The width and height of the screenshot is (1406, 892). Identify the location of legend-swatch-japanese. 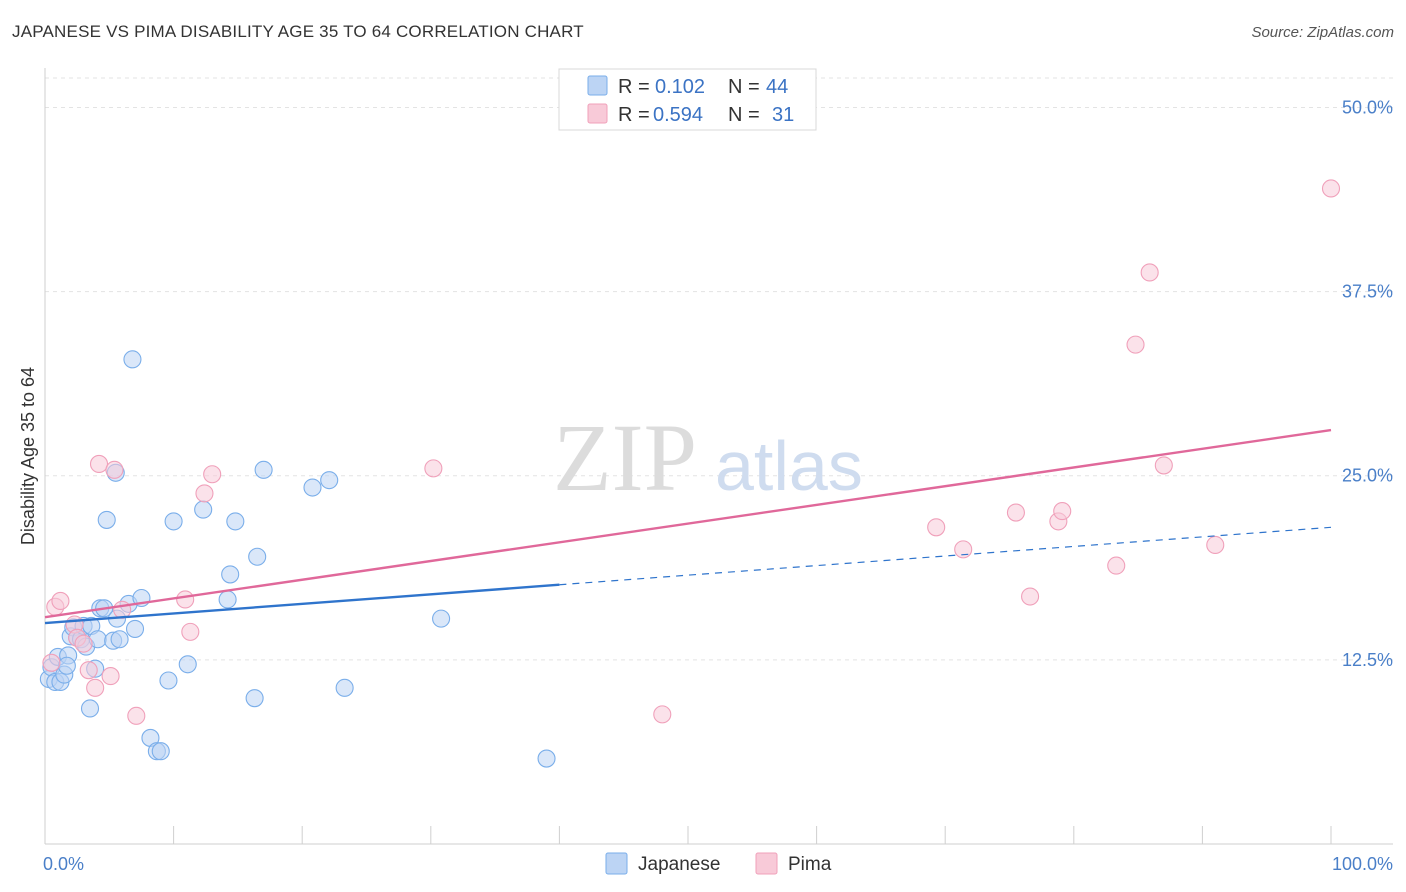
(597, 85).